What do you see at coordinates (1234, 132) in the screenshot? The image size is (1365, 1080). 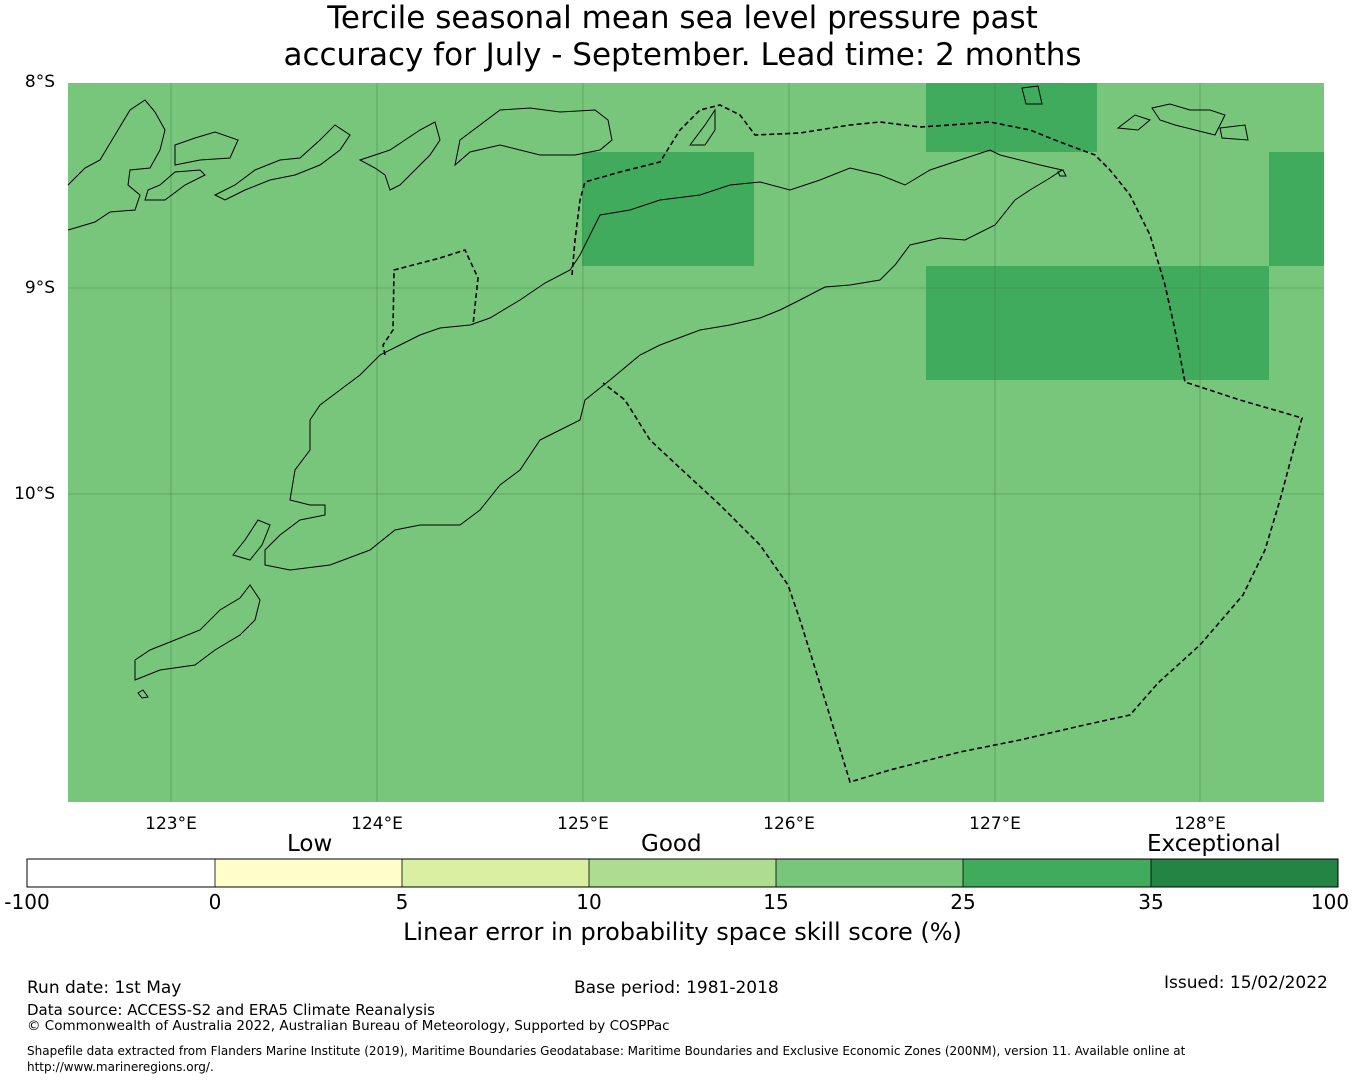 I see `lakor-outline` at bounding box center [1234, 132].